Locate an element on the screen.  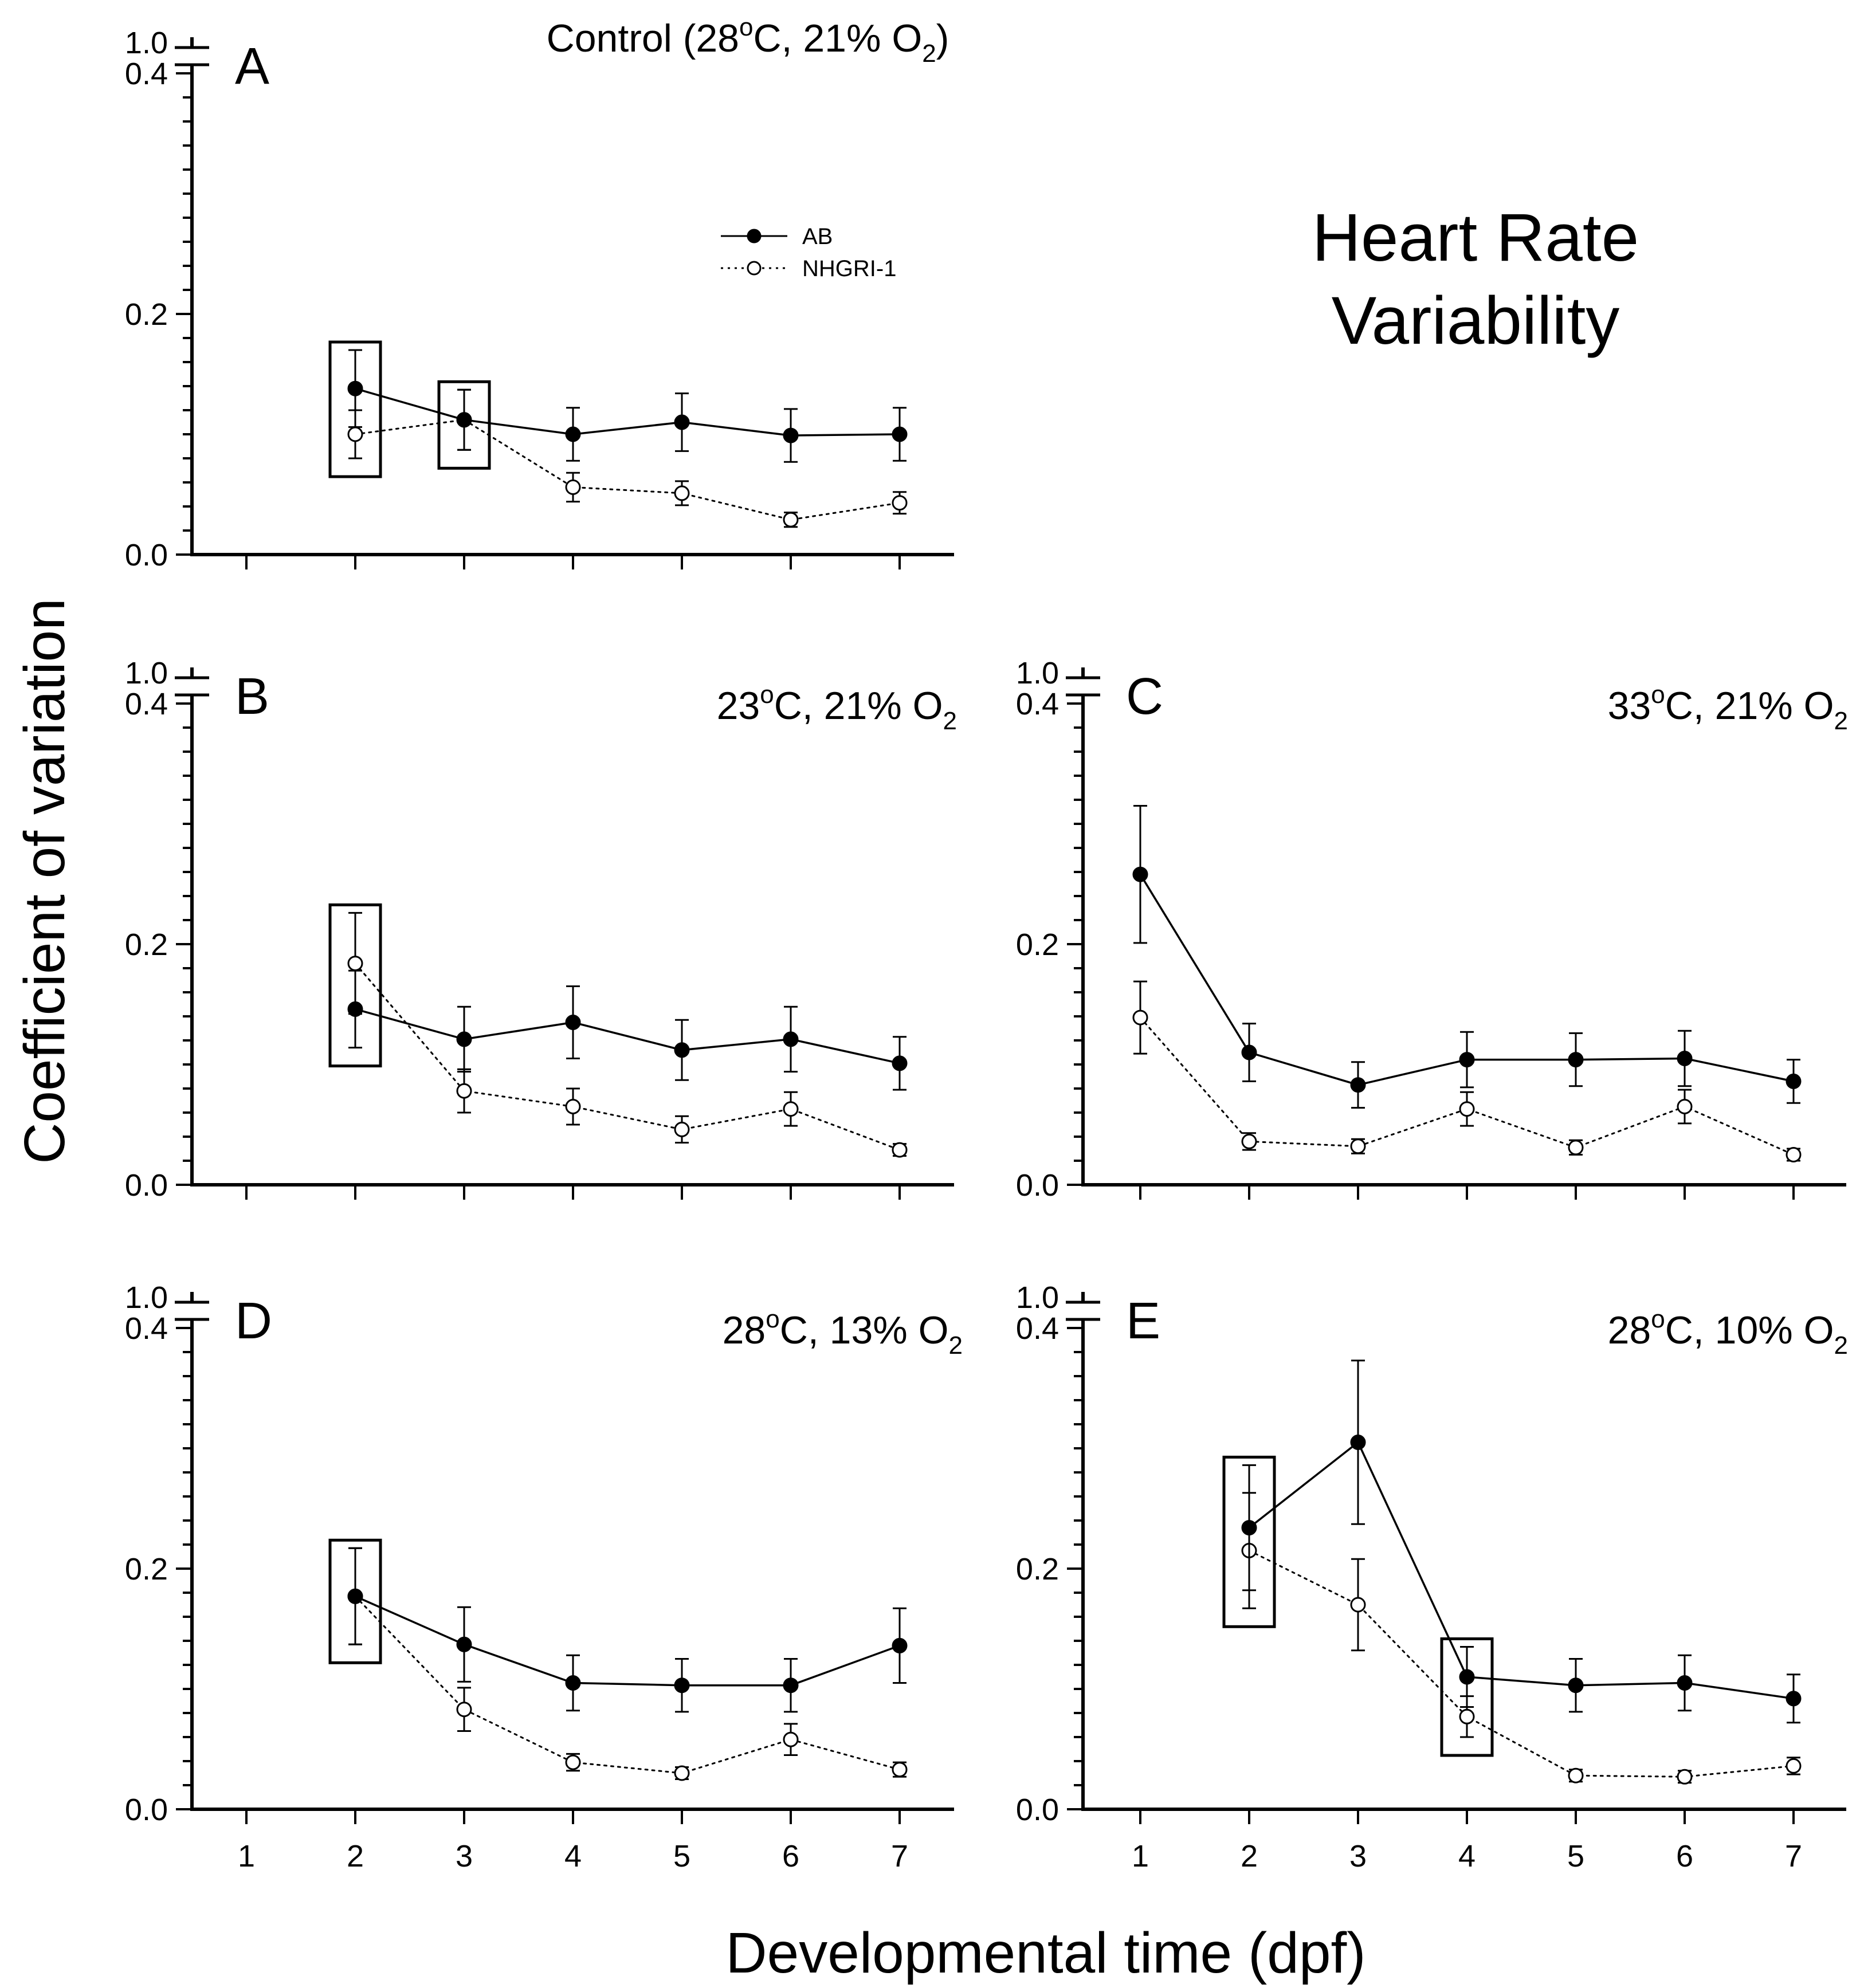
title-main: 33 is located at coordinates (1629, 706).